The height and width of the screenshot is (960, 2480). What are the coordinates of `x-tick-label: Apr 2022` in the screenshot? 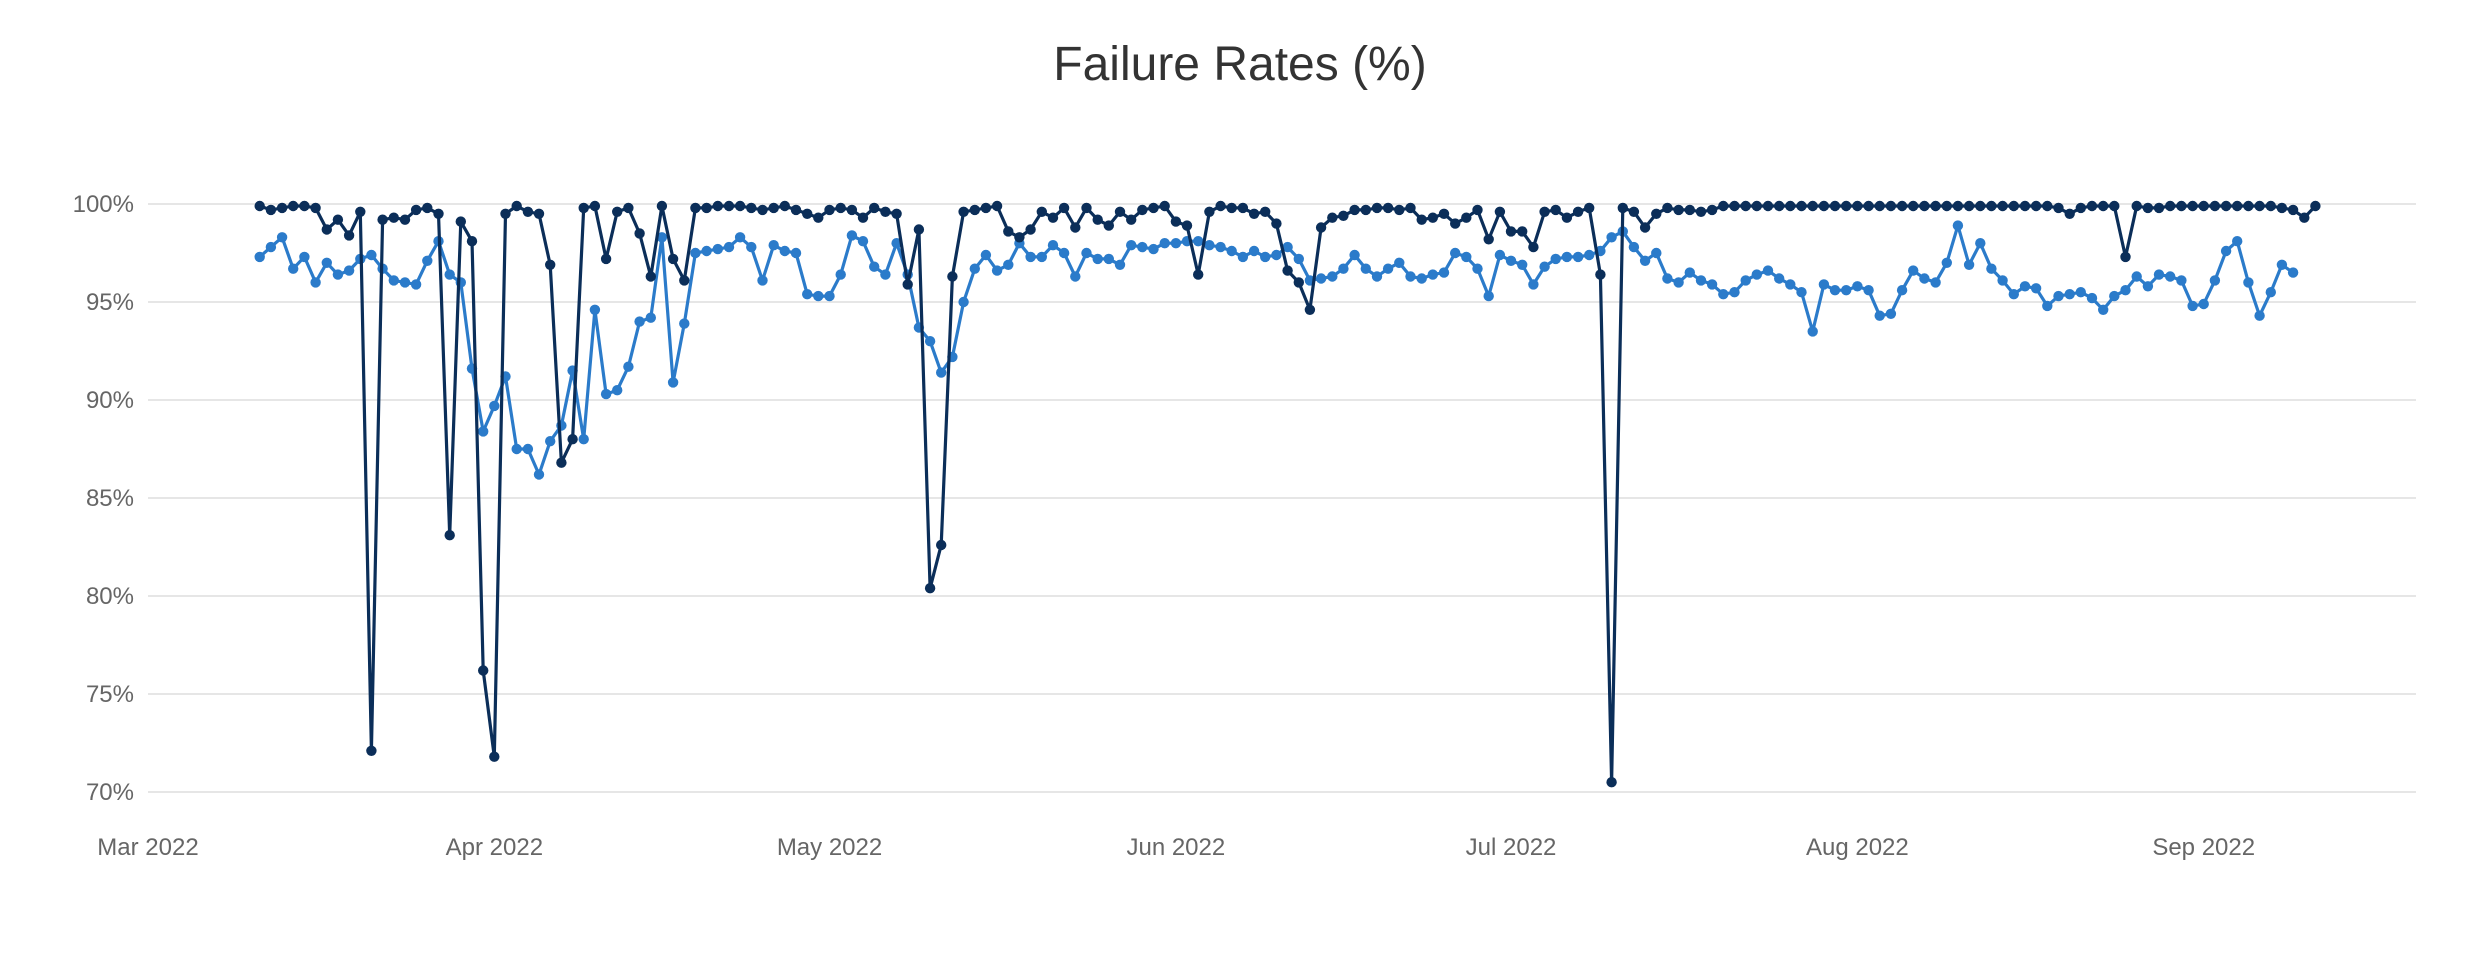 It's located at (494, 847).